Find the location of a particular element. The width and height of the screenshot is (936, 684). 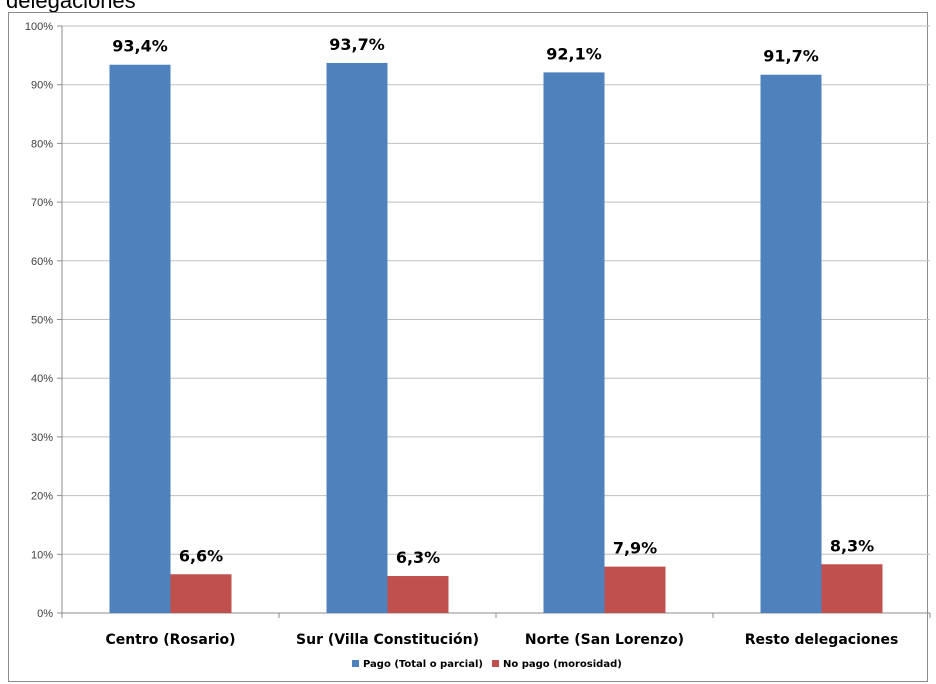

y-tick-label: 80% is located at coordinates (42, 144).